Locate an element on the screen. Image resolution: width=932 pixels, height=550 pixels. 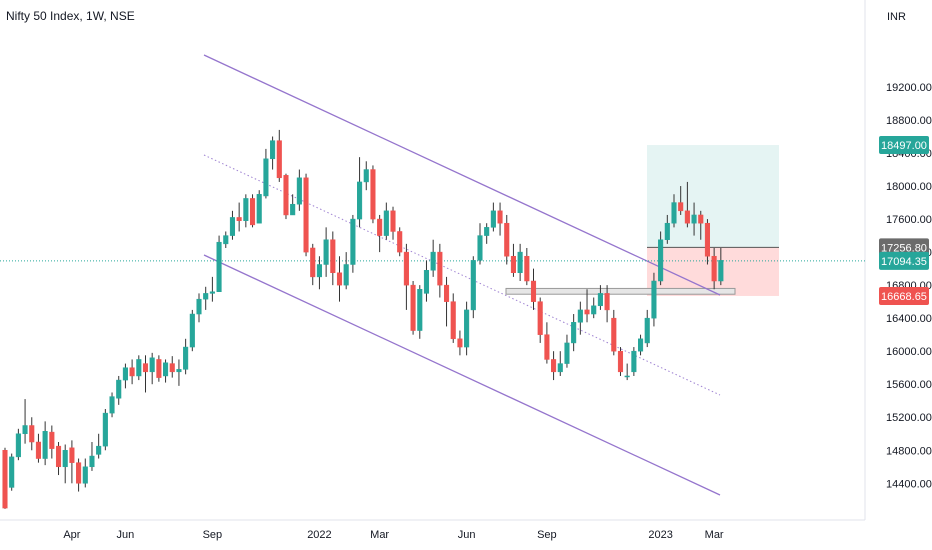
x-tick-label: Mar is located at coordinates (379, 535).